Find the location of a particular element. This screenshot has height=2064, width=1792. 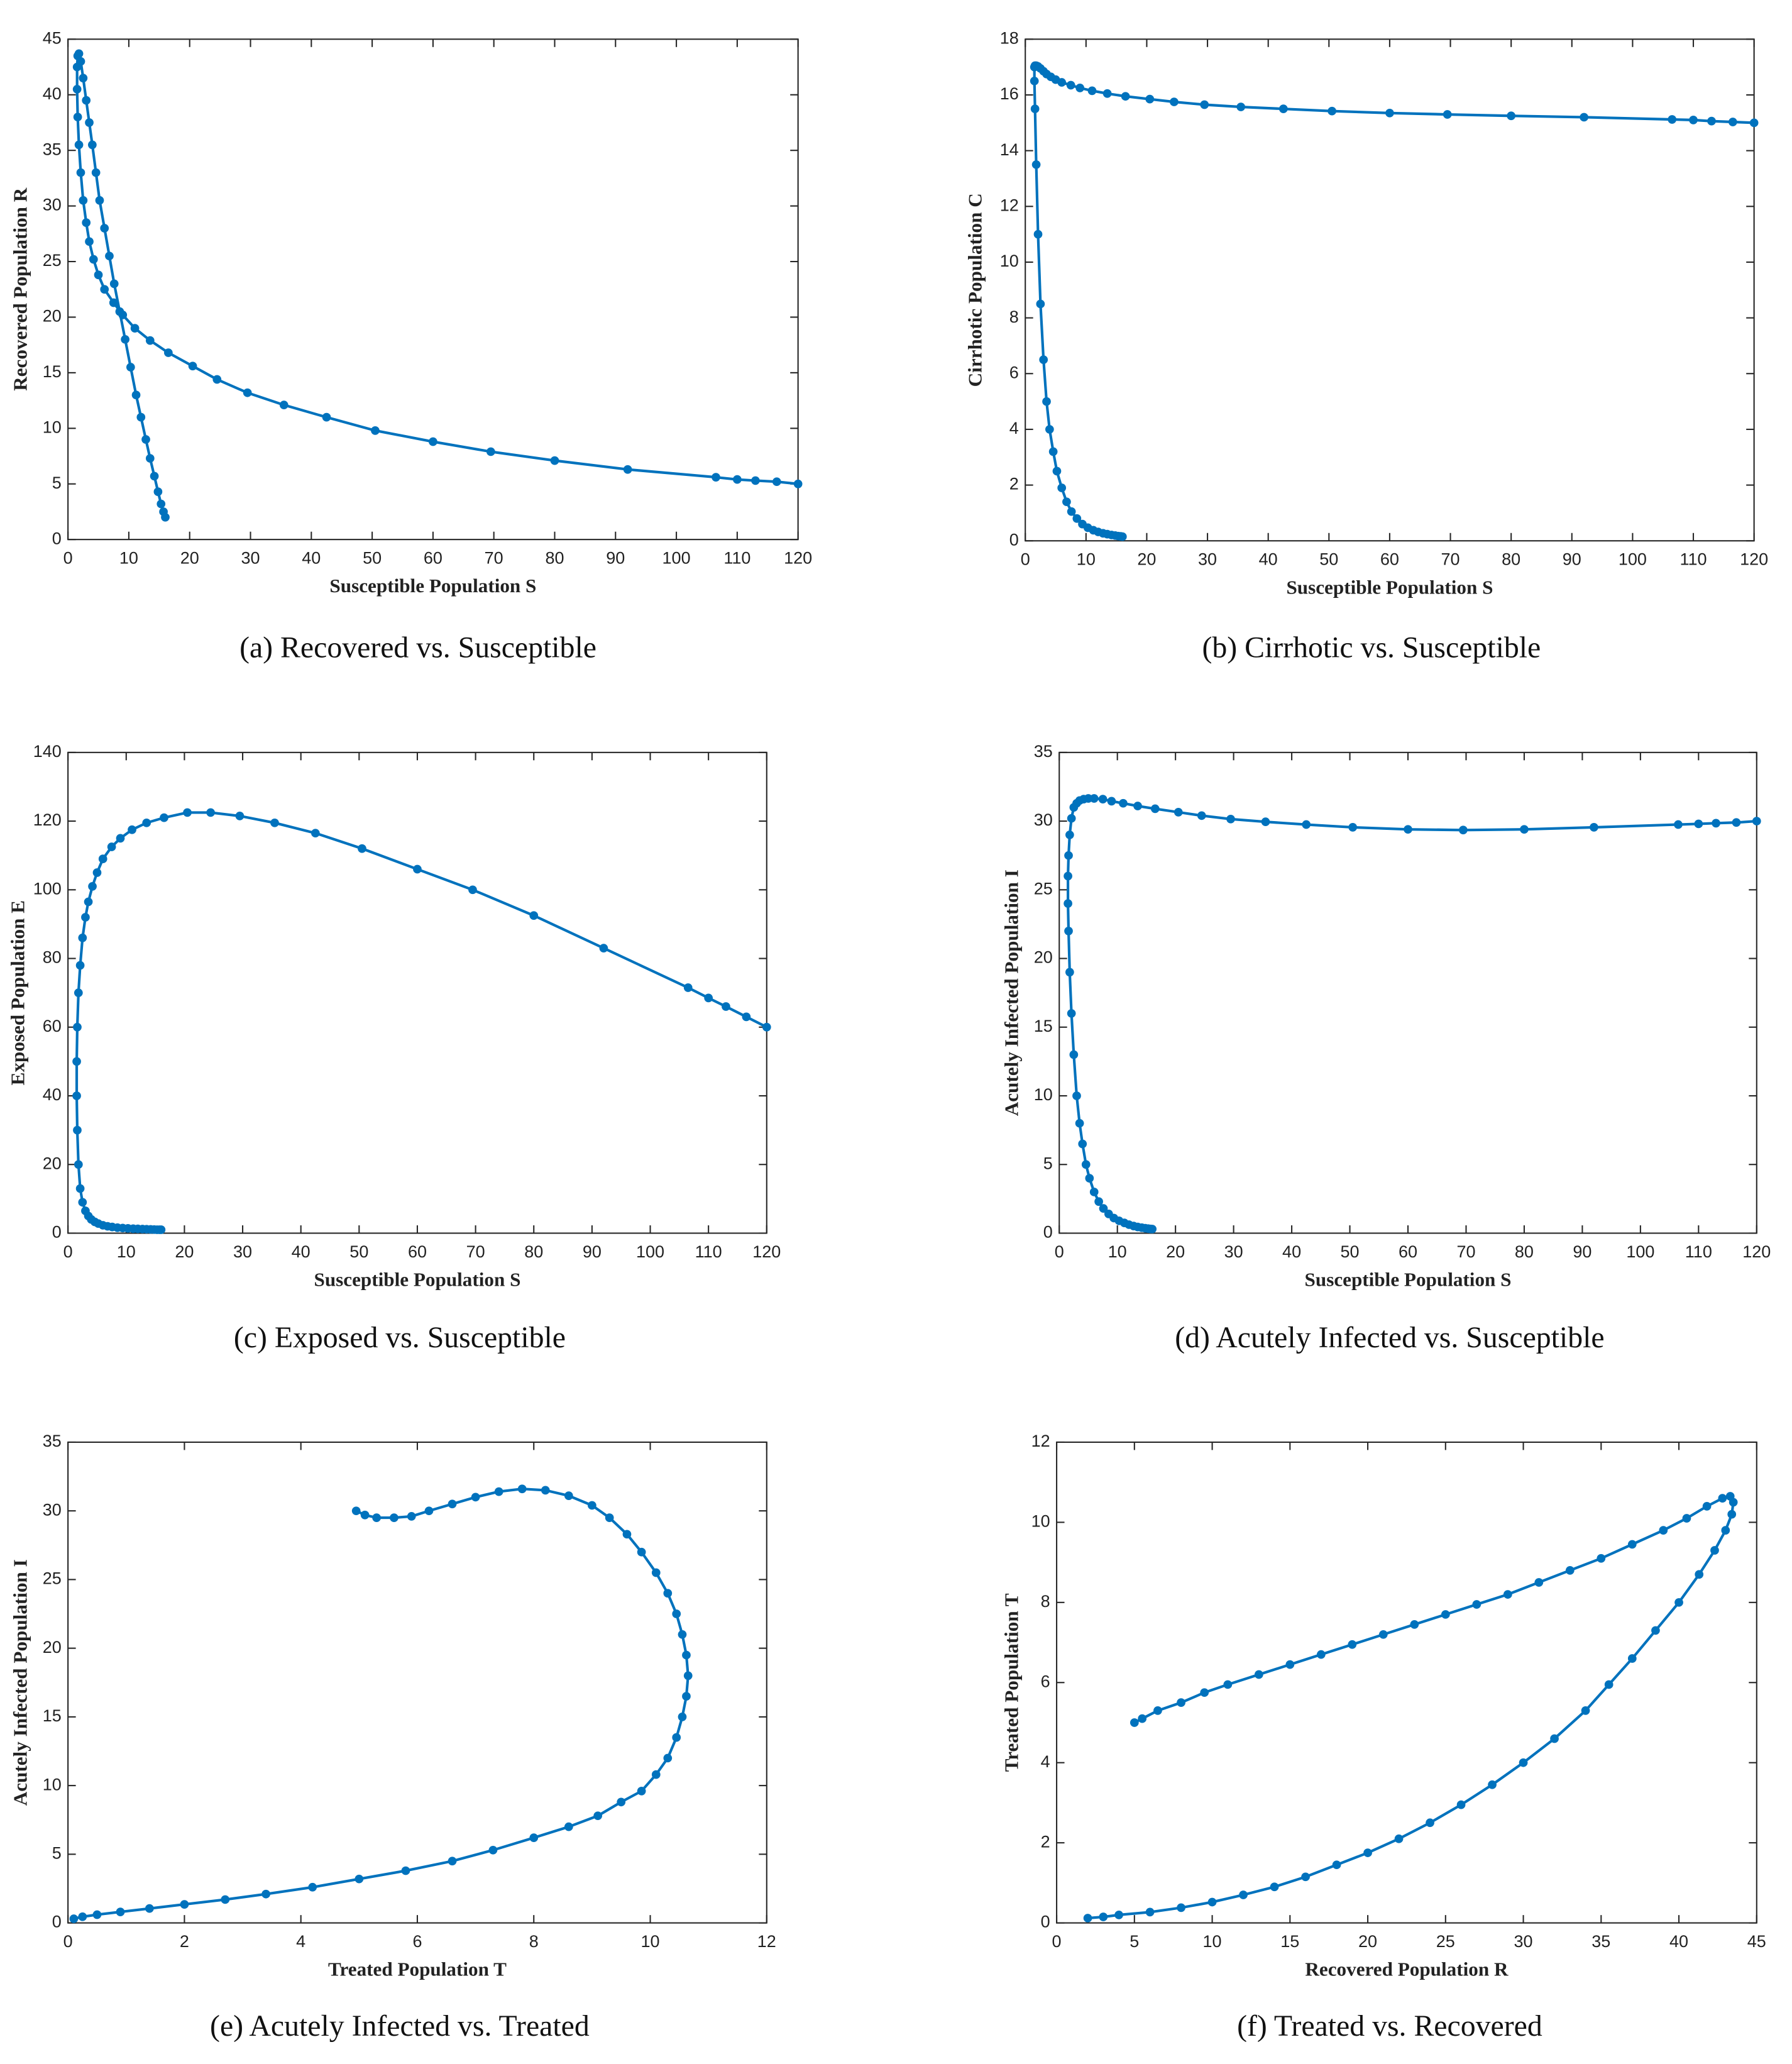

x-tick-label: 110 is located at coordinates (709, 1251).